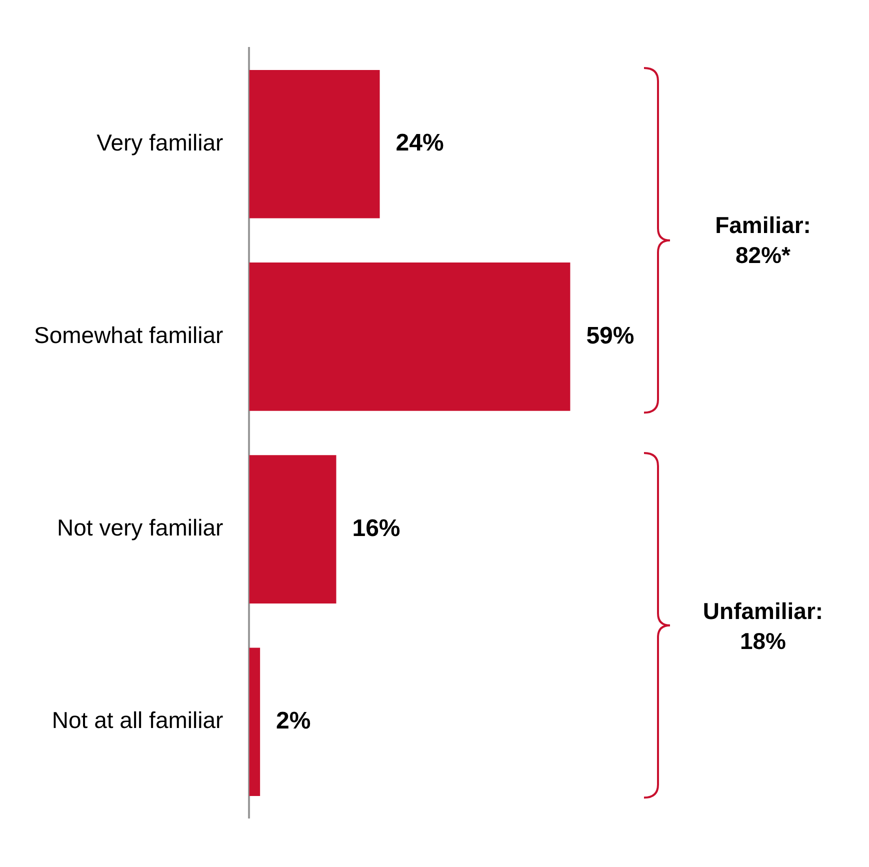 This screenshot has width=869, height=867. I want to click on text: Familiar: 82%*, so click(763, 240).